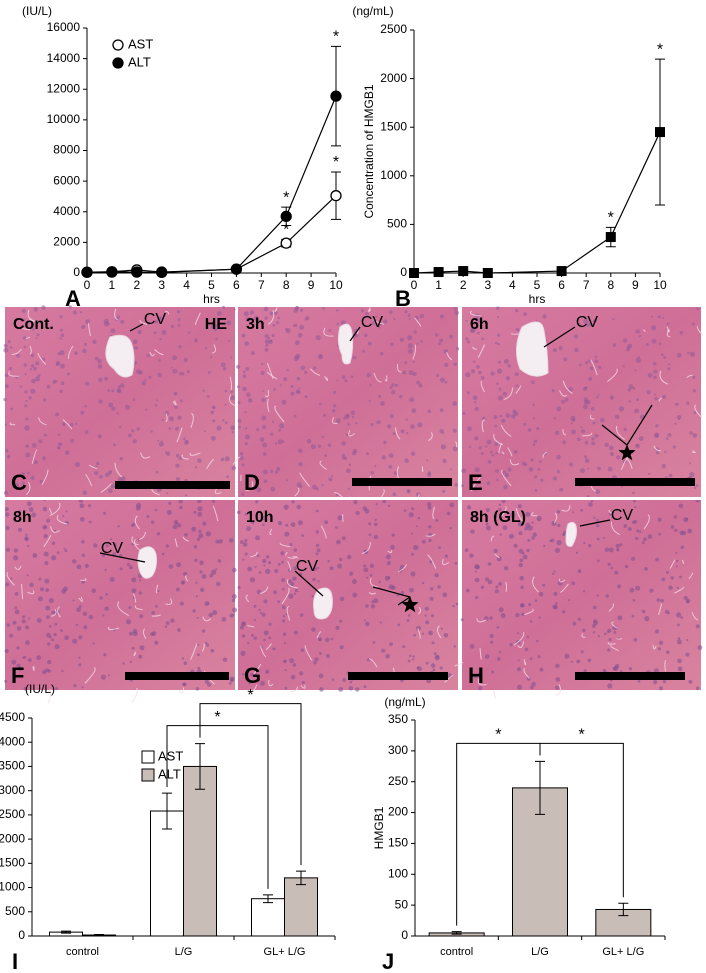  Describe the element at coordinates (611, 218) in the screenshot. I see `significance-label: *` at that location.